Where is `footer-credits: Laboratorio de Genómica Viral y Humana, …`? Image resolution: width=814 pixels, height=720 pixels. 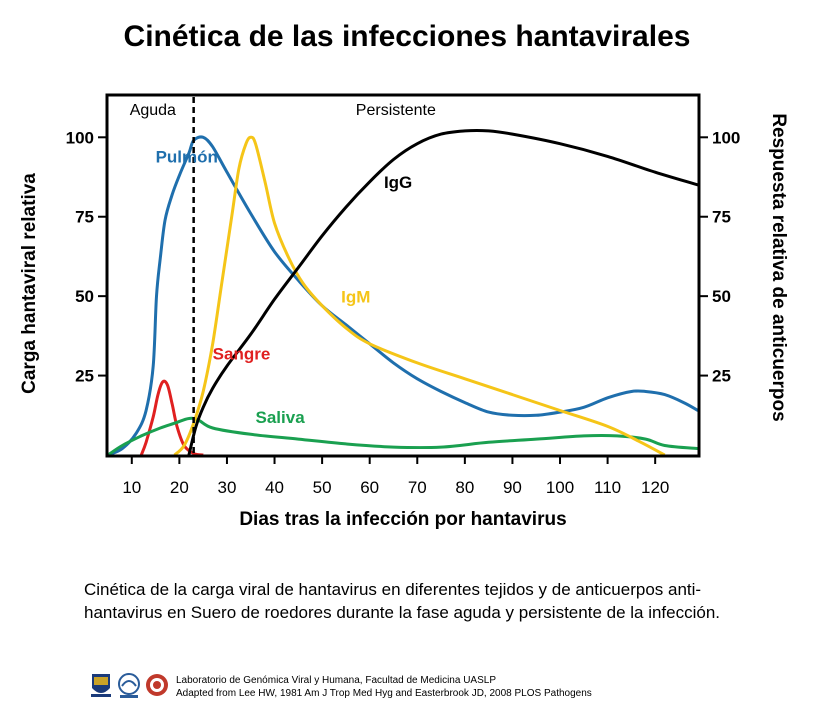 footer-credits: Laboratorio de Genómica Viral y Humana, … is located at coordinates (384, 687).